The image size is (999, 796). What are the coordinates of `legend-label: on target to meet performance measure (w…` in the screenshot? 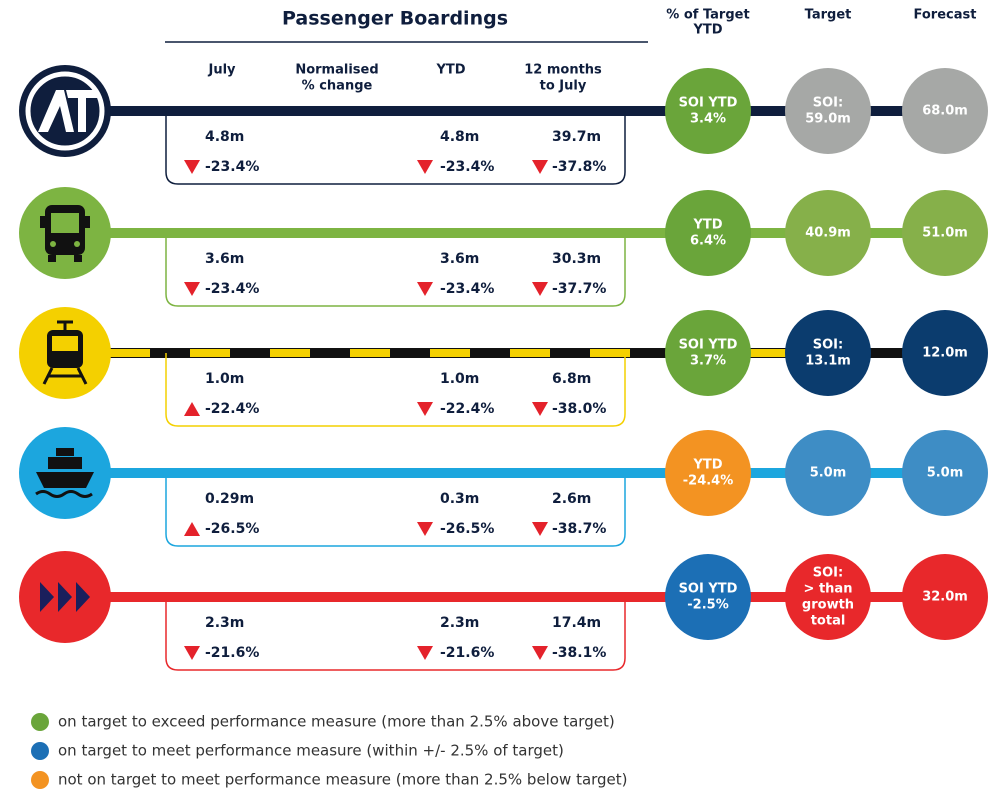 It's located at (311, 751).